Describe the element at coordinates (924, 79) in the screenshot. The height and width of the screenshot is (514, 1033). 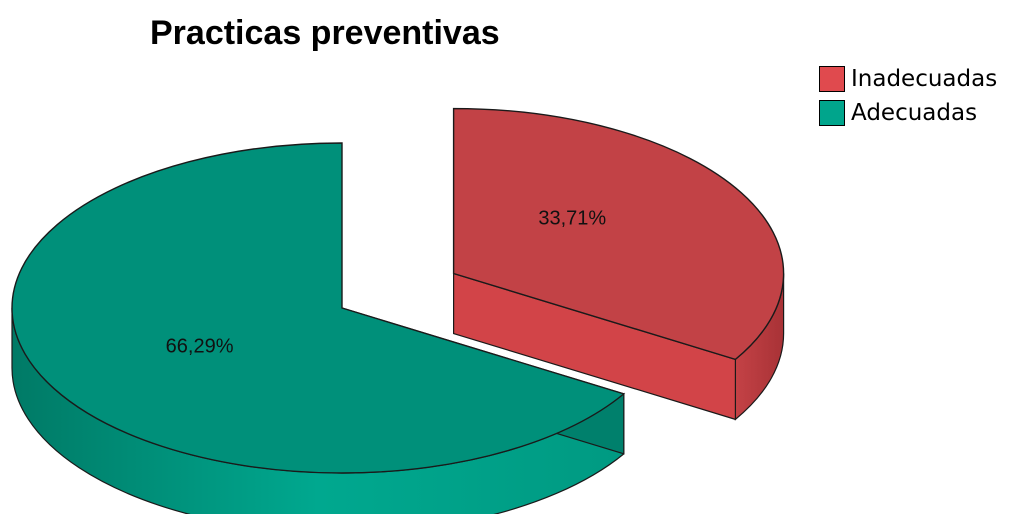
I see `legend-label-inadecuadas: Inadecuadas` at that location.